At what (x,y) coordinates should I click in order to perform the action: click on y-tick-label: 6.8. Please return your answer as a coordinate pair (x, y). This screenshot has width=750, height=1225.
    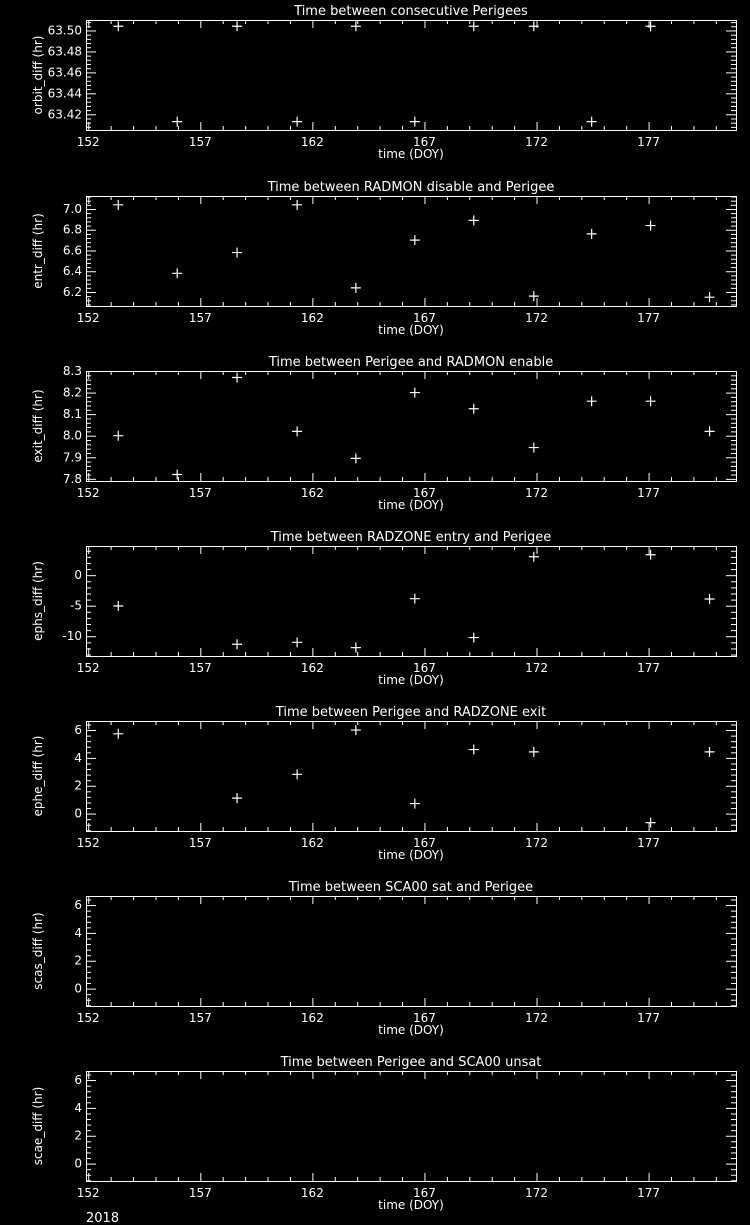
    Looking at the image, I should click on (72, 230).